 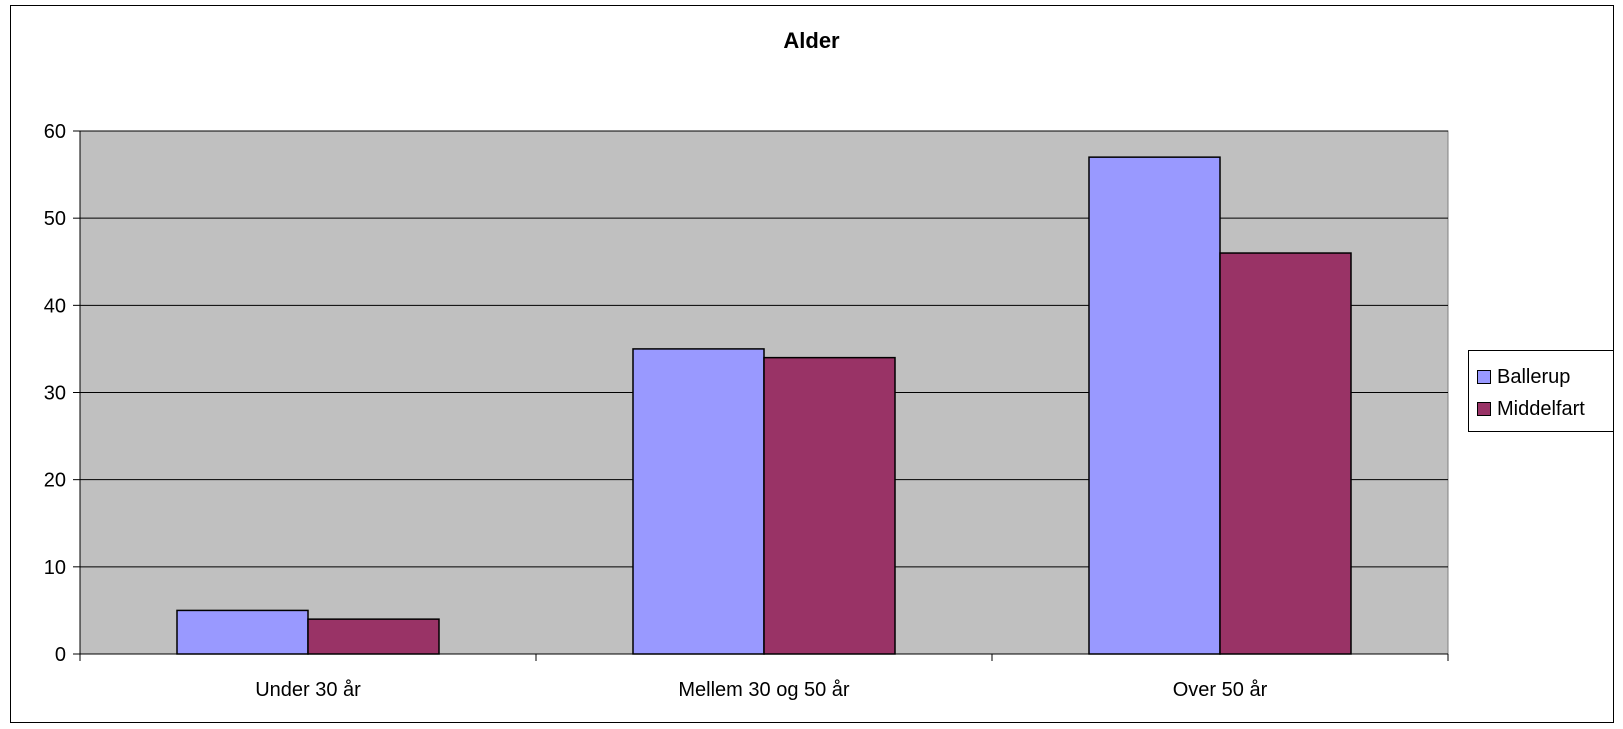 I want to click on legend-swatch-middelfart, so click(x=1484, y=409).